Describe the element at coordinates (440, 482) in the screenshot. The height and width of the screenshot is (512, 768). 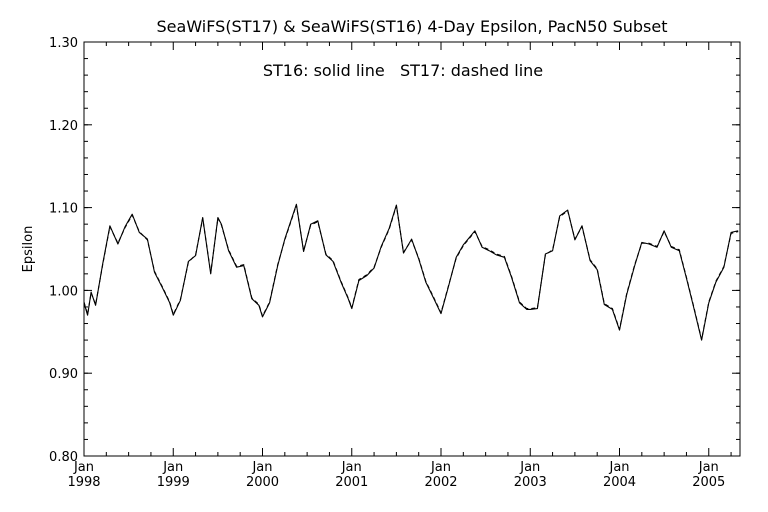
I see `x-tick-year: 2002` at that location.